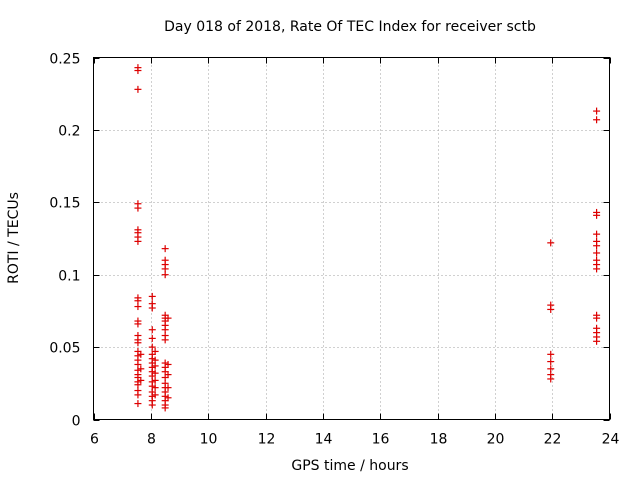 This screenshot has height=480, width=640. What do you see at coordinates (151, 440) in the screenshot?
I see `x-tick-label: 8` at bounding box center [151, 440].